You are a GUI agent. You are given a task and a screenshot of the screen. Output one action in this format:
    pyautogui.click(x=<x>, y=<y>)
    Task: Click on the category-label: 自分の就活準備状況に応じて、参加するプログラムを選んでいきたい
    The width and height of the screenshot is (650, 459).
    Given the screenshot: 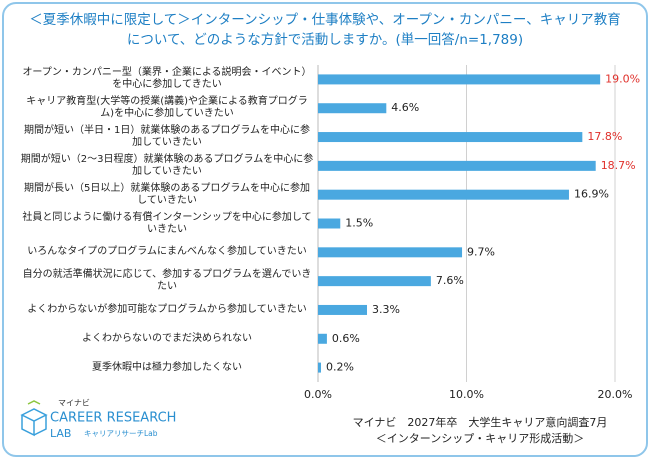 What is the action you would take?
    pyautogui.click(x=167, y=281)
    